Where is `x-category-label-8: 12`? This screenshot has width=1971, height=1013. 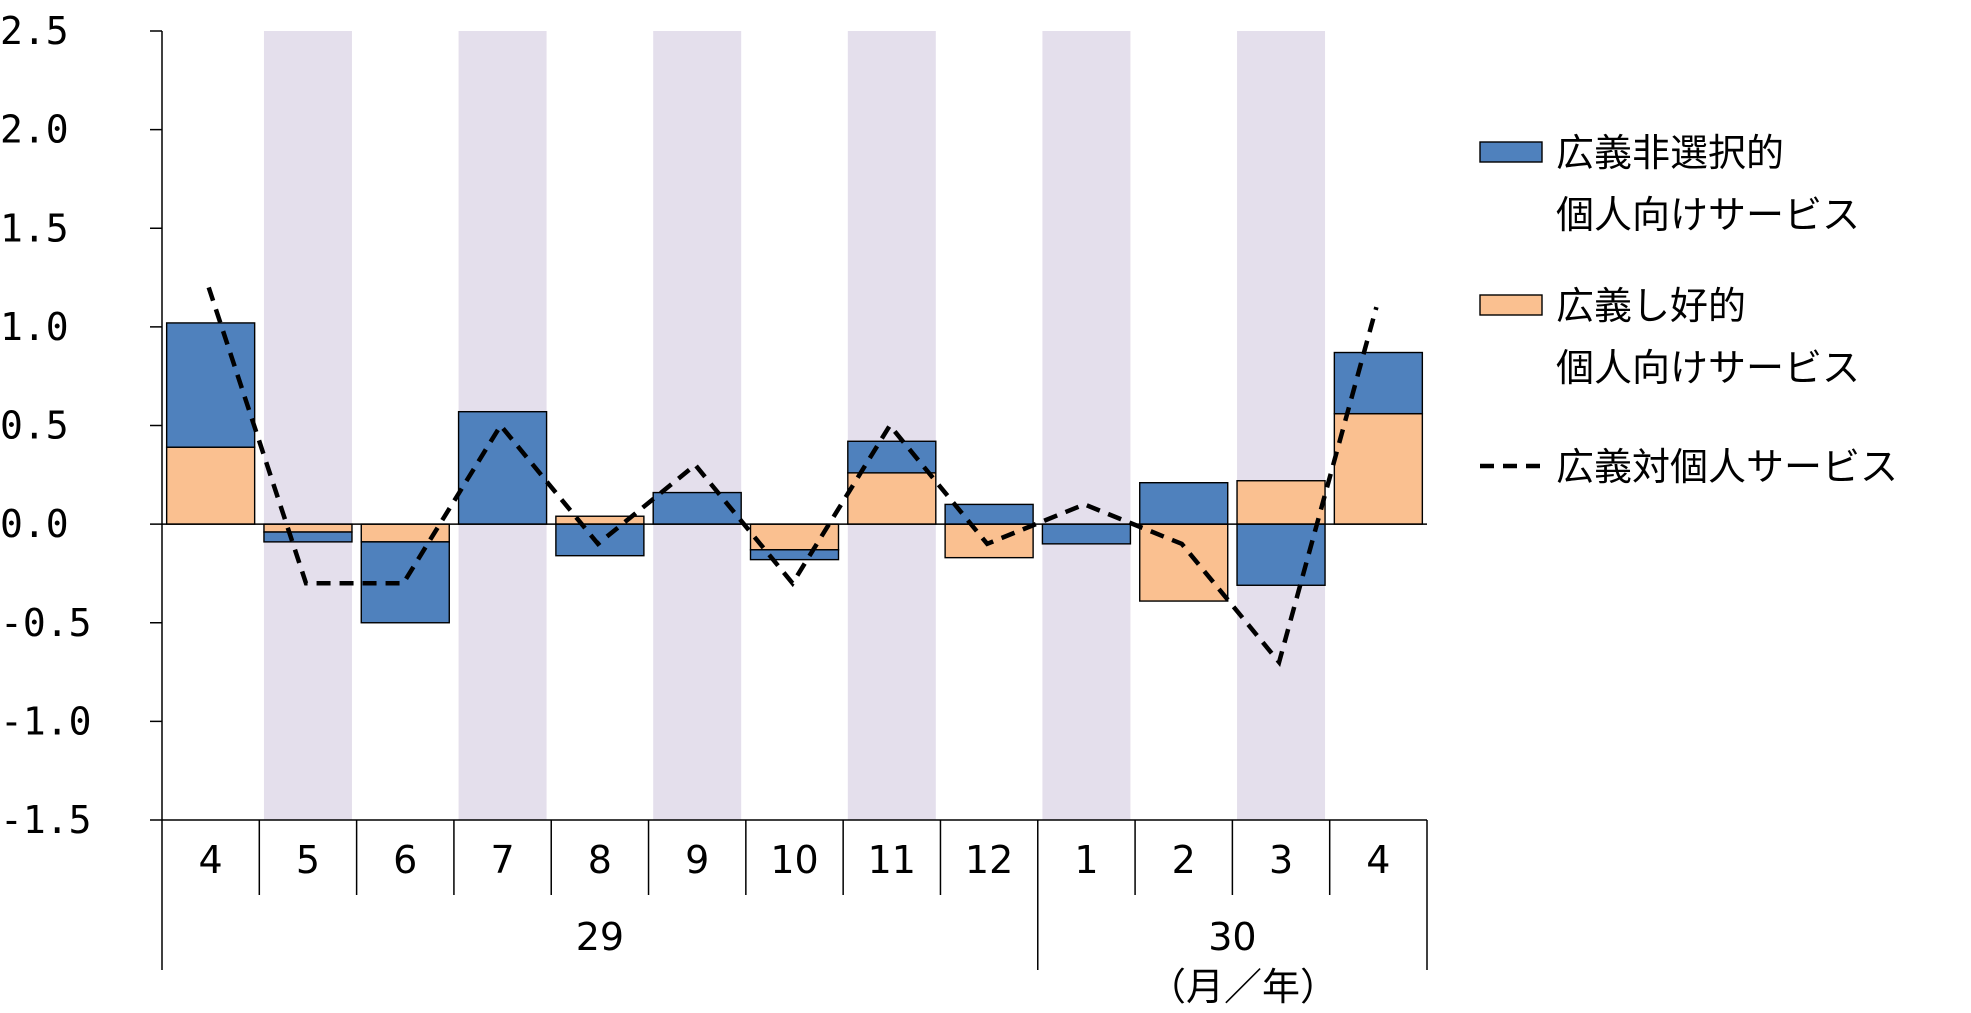
x-category-label-8: 12 is located at coordinates (989, 860).